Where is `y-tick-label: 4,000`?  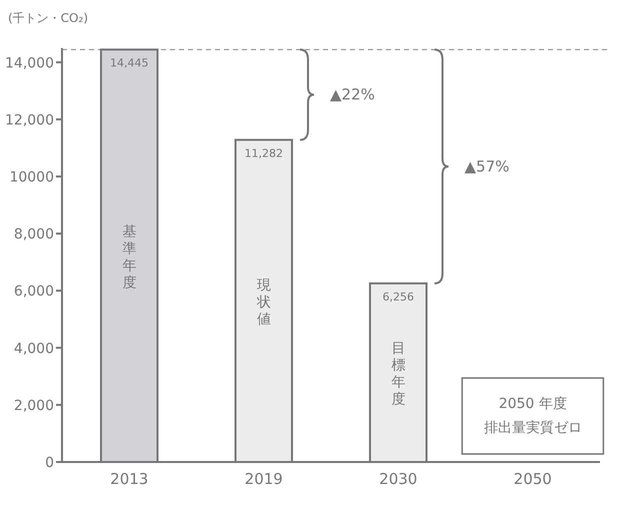 y-tick-label: 4,000 is located at coordinates (34, 348).